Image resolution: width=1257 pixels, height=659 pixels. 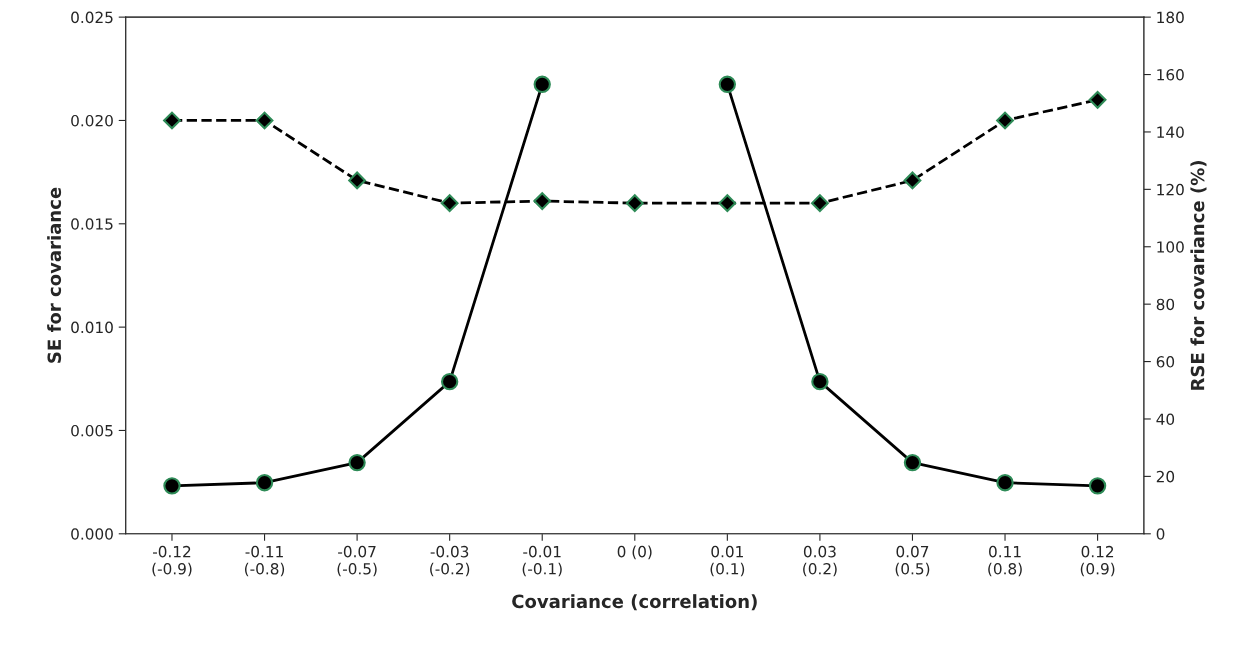 I want to click on y2-tick-label: 40, so click(x=1165, y=419).